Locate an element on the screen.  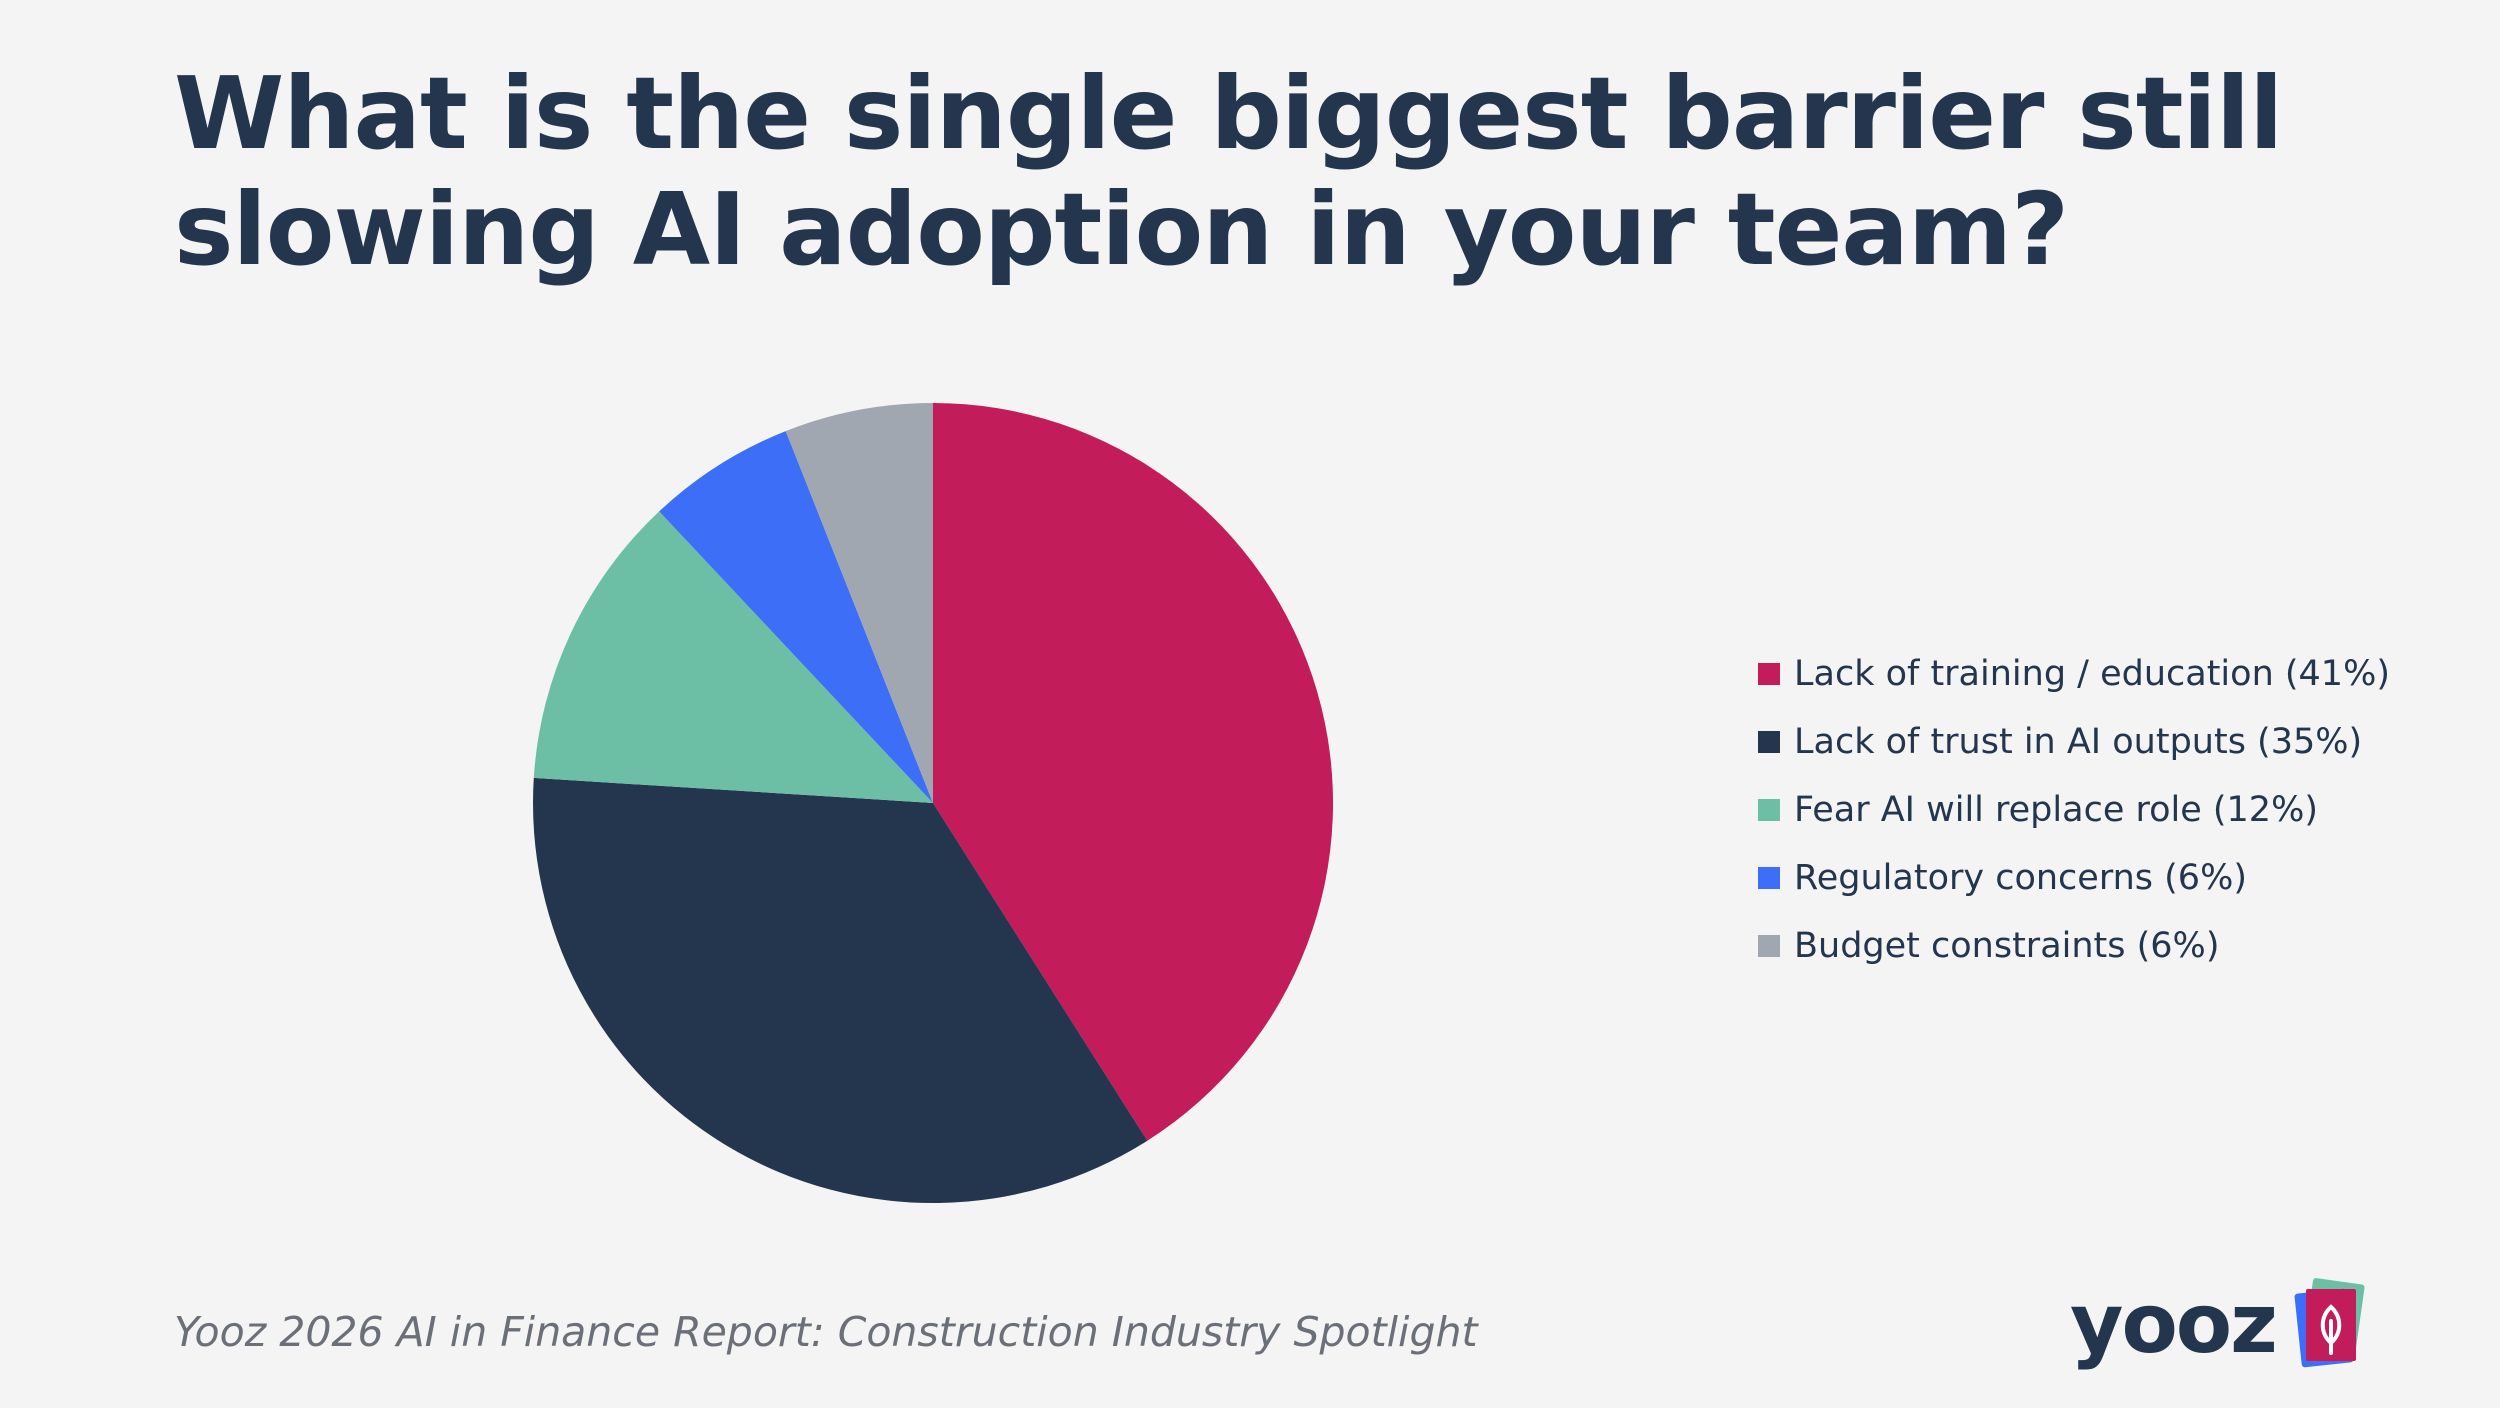
legend-item-regulatory: Regulatory concerns (6%) is located at coordinates (2074, 878).